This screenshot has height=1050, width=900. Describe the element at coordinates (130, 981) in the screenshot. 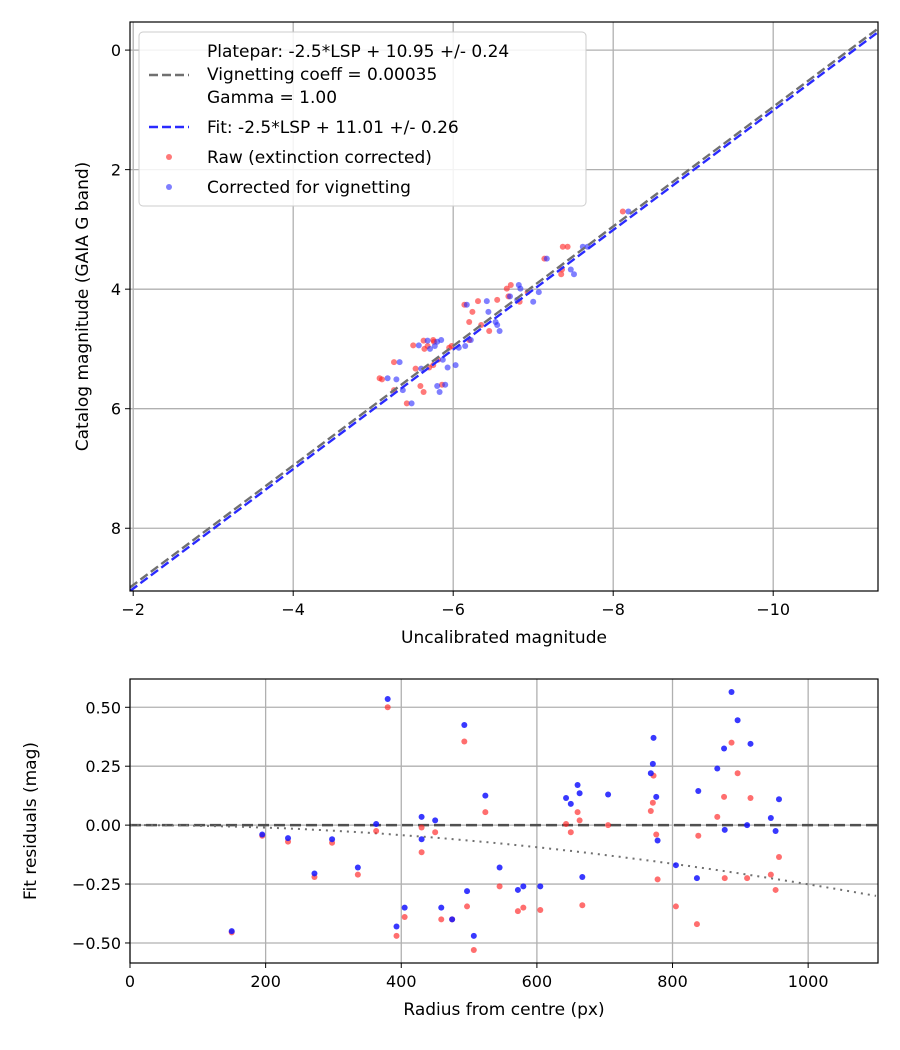

I see `x-tick-label: 0` at that location.